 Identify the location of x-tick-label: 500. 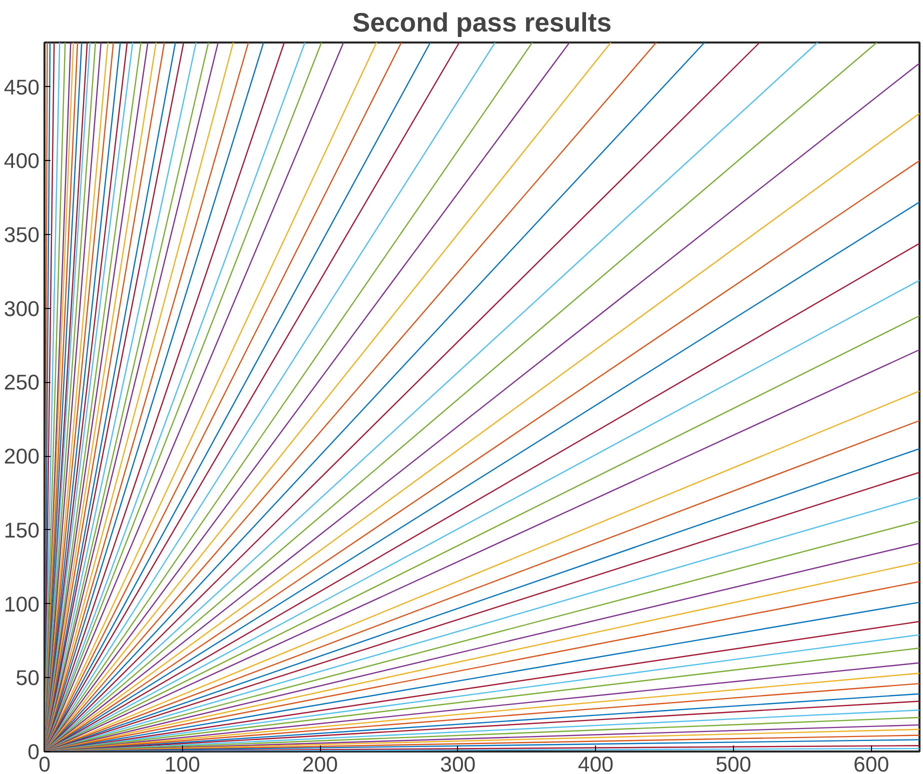
(734, 763).